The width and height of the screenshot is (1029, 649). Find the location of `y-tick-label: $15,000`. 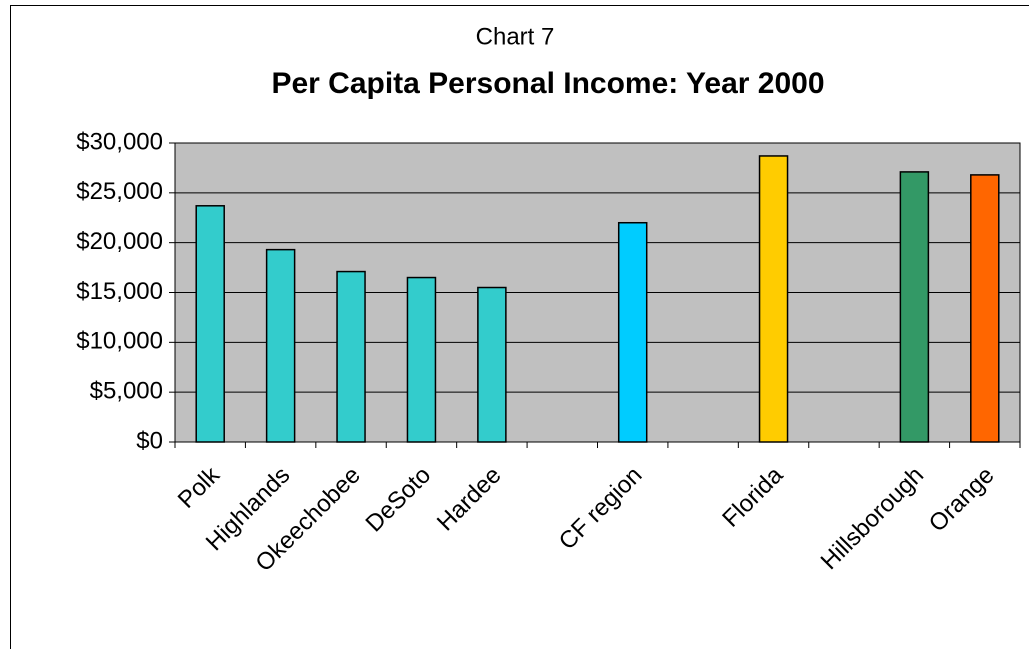

y-tick-label: $15,000 is located at coordinates (119, 291).